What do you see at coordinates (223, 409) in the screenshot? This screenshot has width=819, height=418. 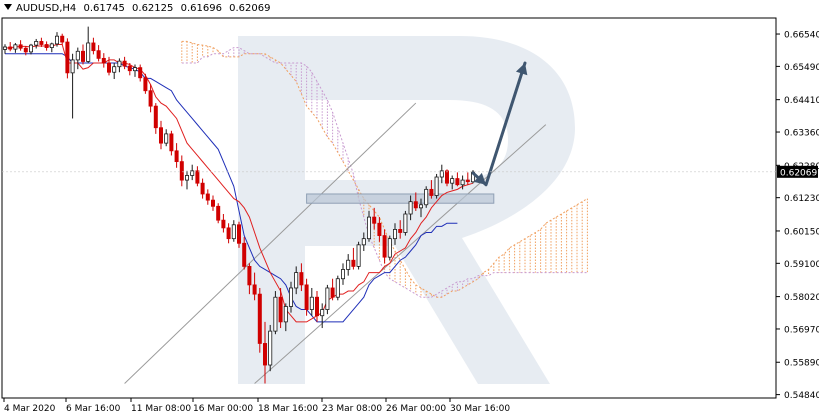 I see `time-tick-label: 16 Mar 00:00` at bounding box center [223, 409].